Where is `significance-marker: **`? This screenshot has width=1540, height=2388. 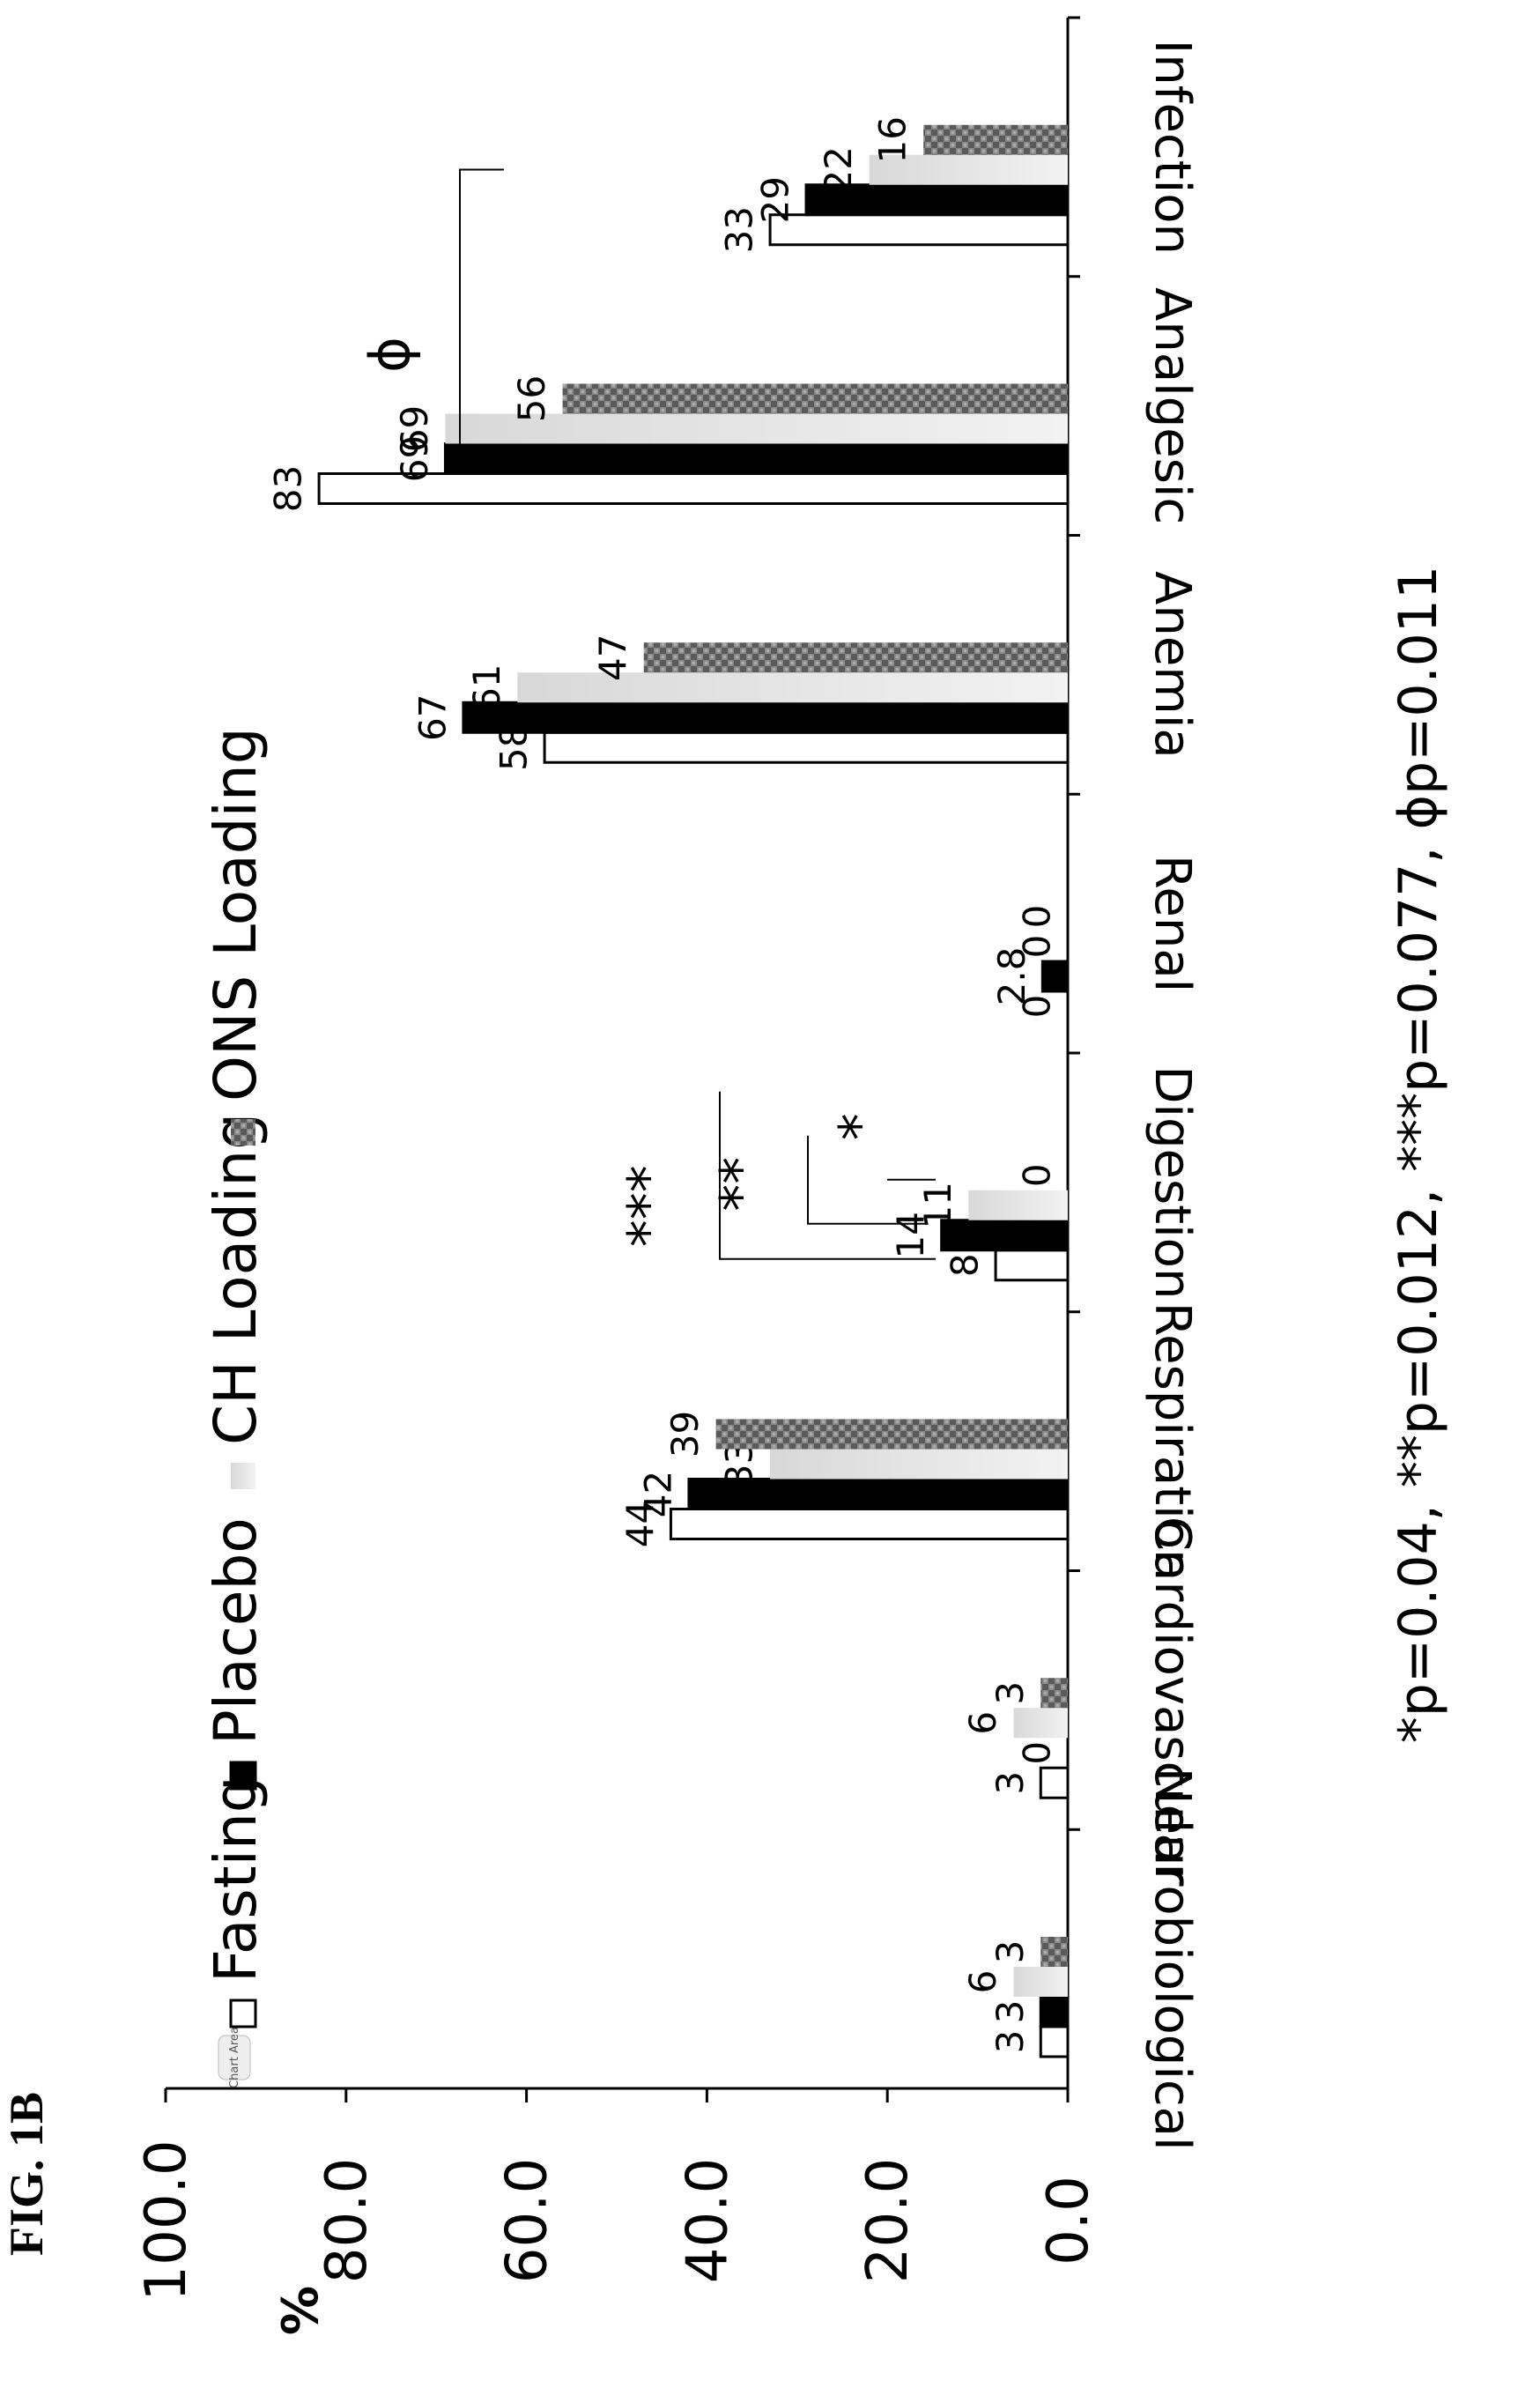 significance-marker: ** is located at coordinates (741, 1184).